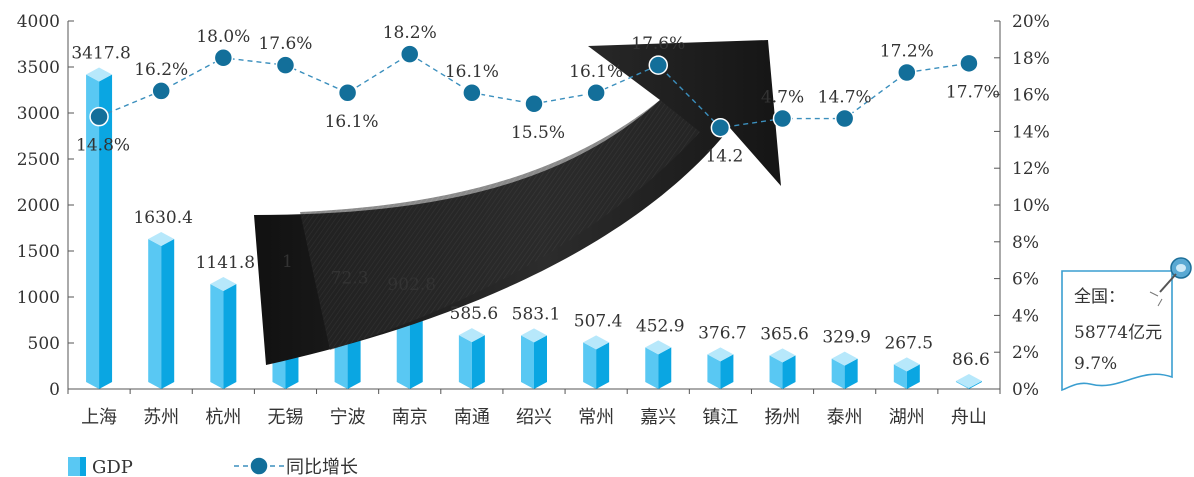 The width and height of the screenshot is (1194, 477). I want to click on right-tick-label: 16%, so click(1031, 96).